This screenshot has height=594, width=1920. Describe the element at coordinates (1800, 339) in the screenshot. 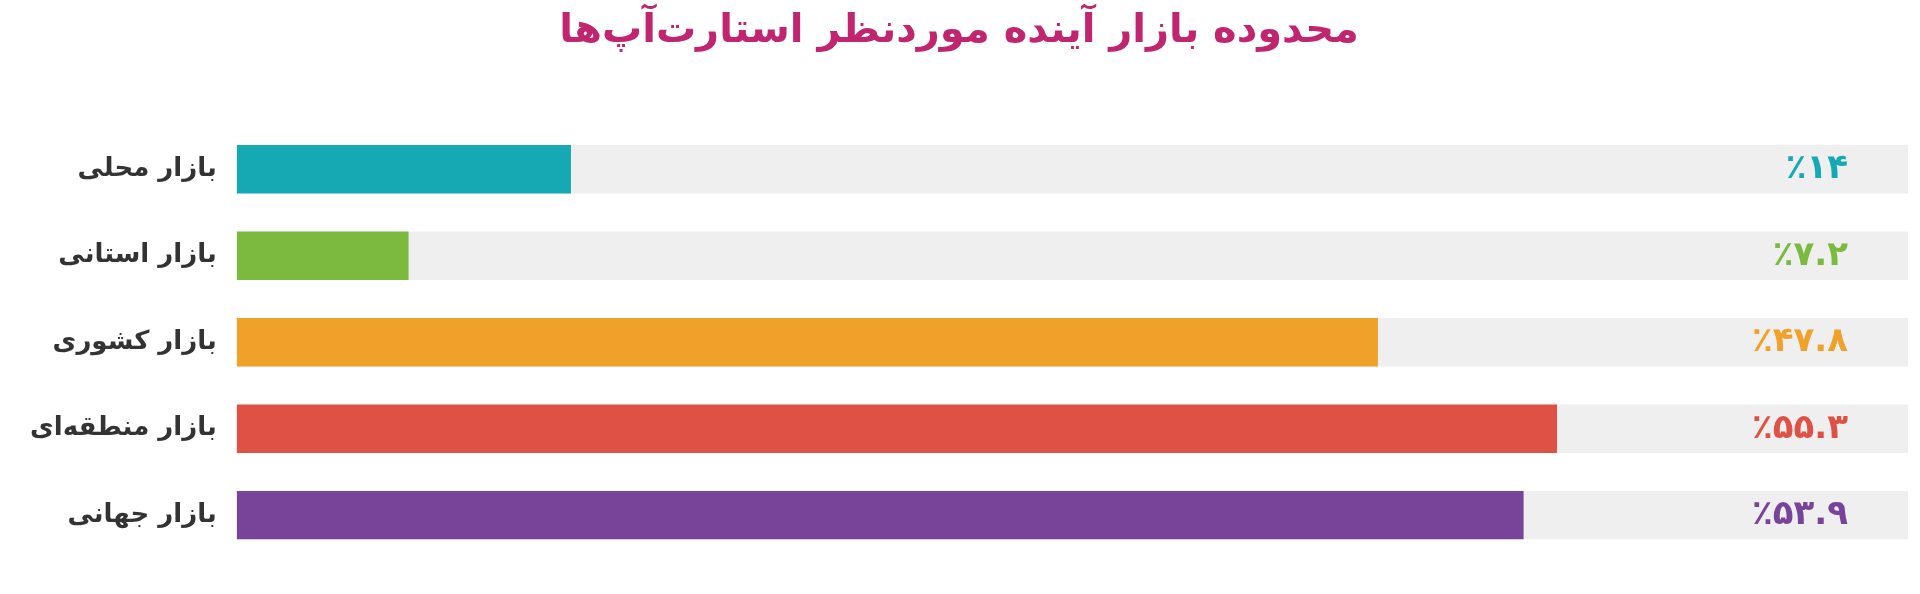

I see `data-label: ٪۴۷.۸` at that location.